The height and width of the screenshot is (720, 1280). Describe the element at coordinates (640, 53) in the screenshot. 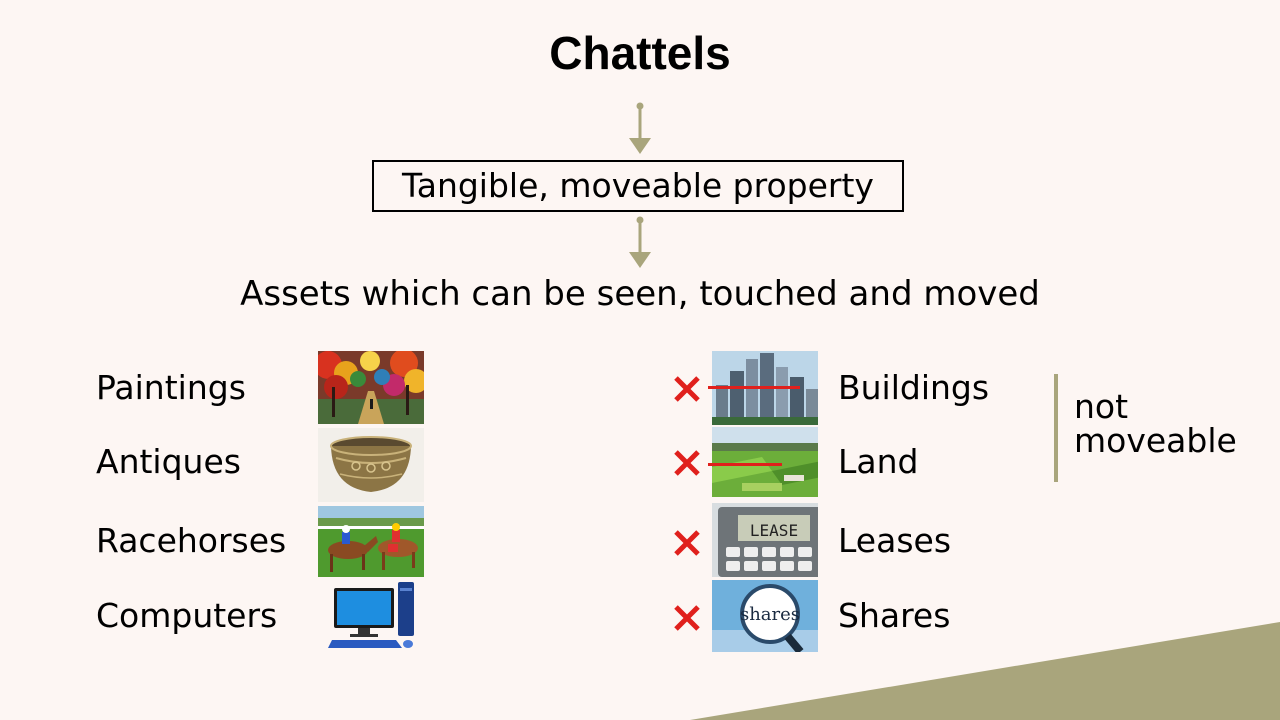

I see `page-title: Chattels` at that location.